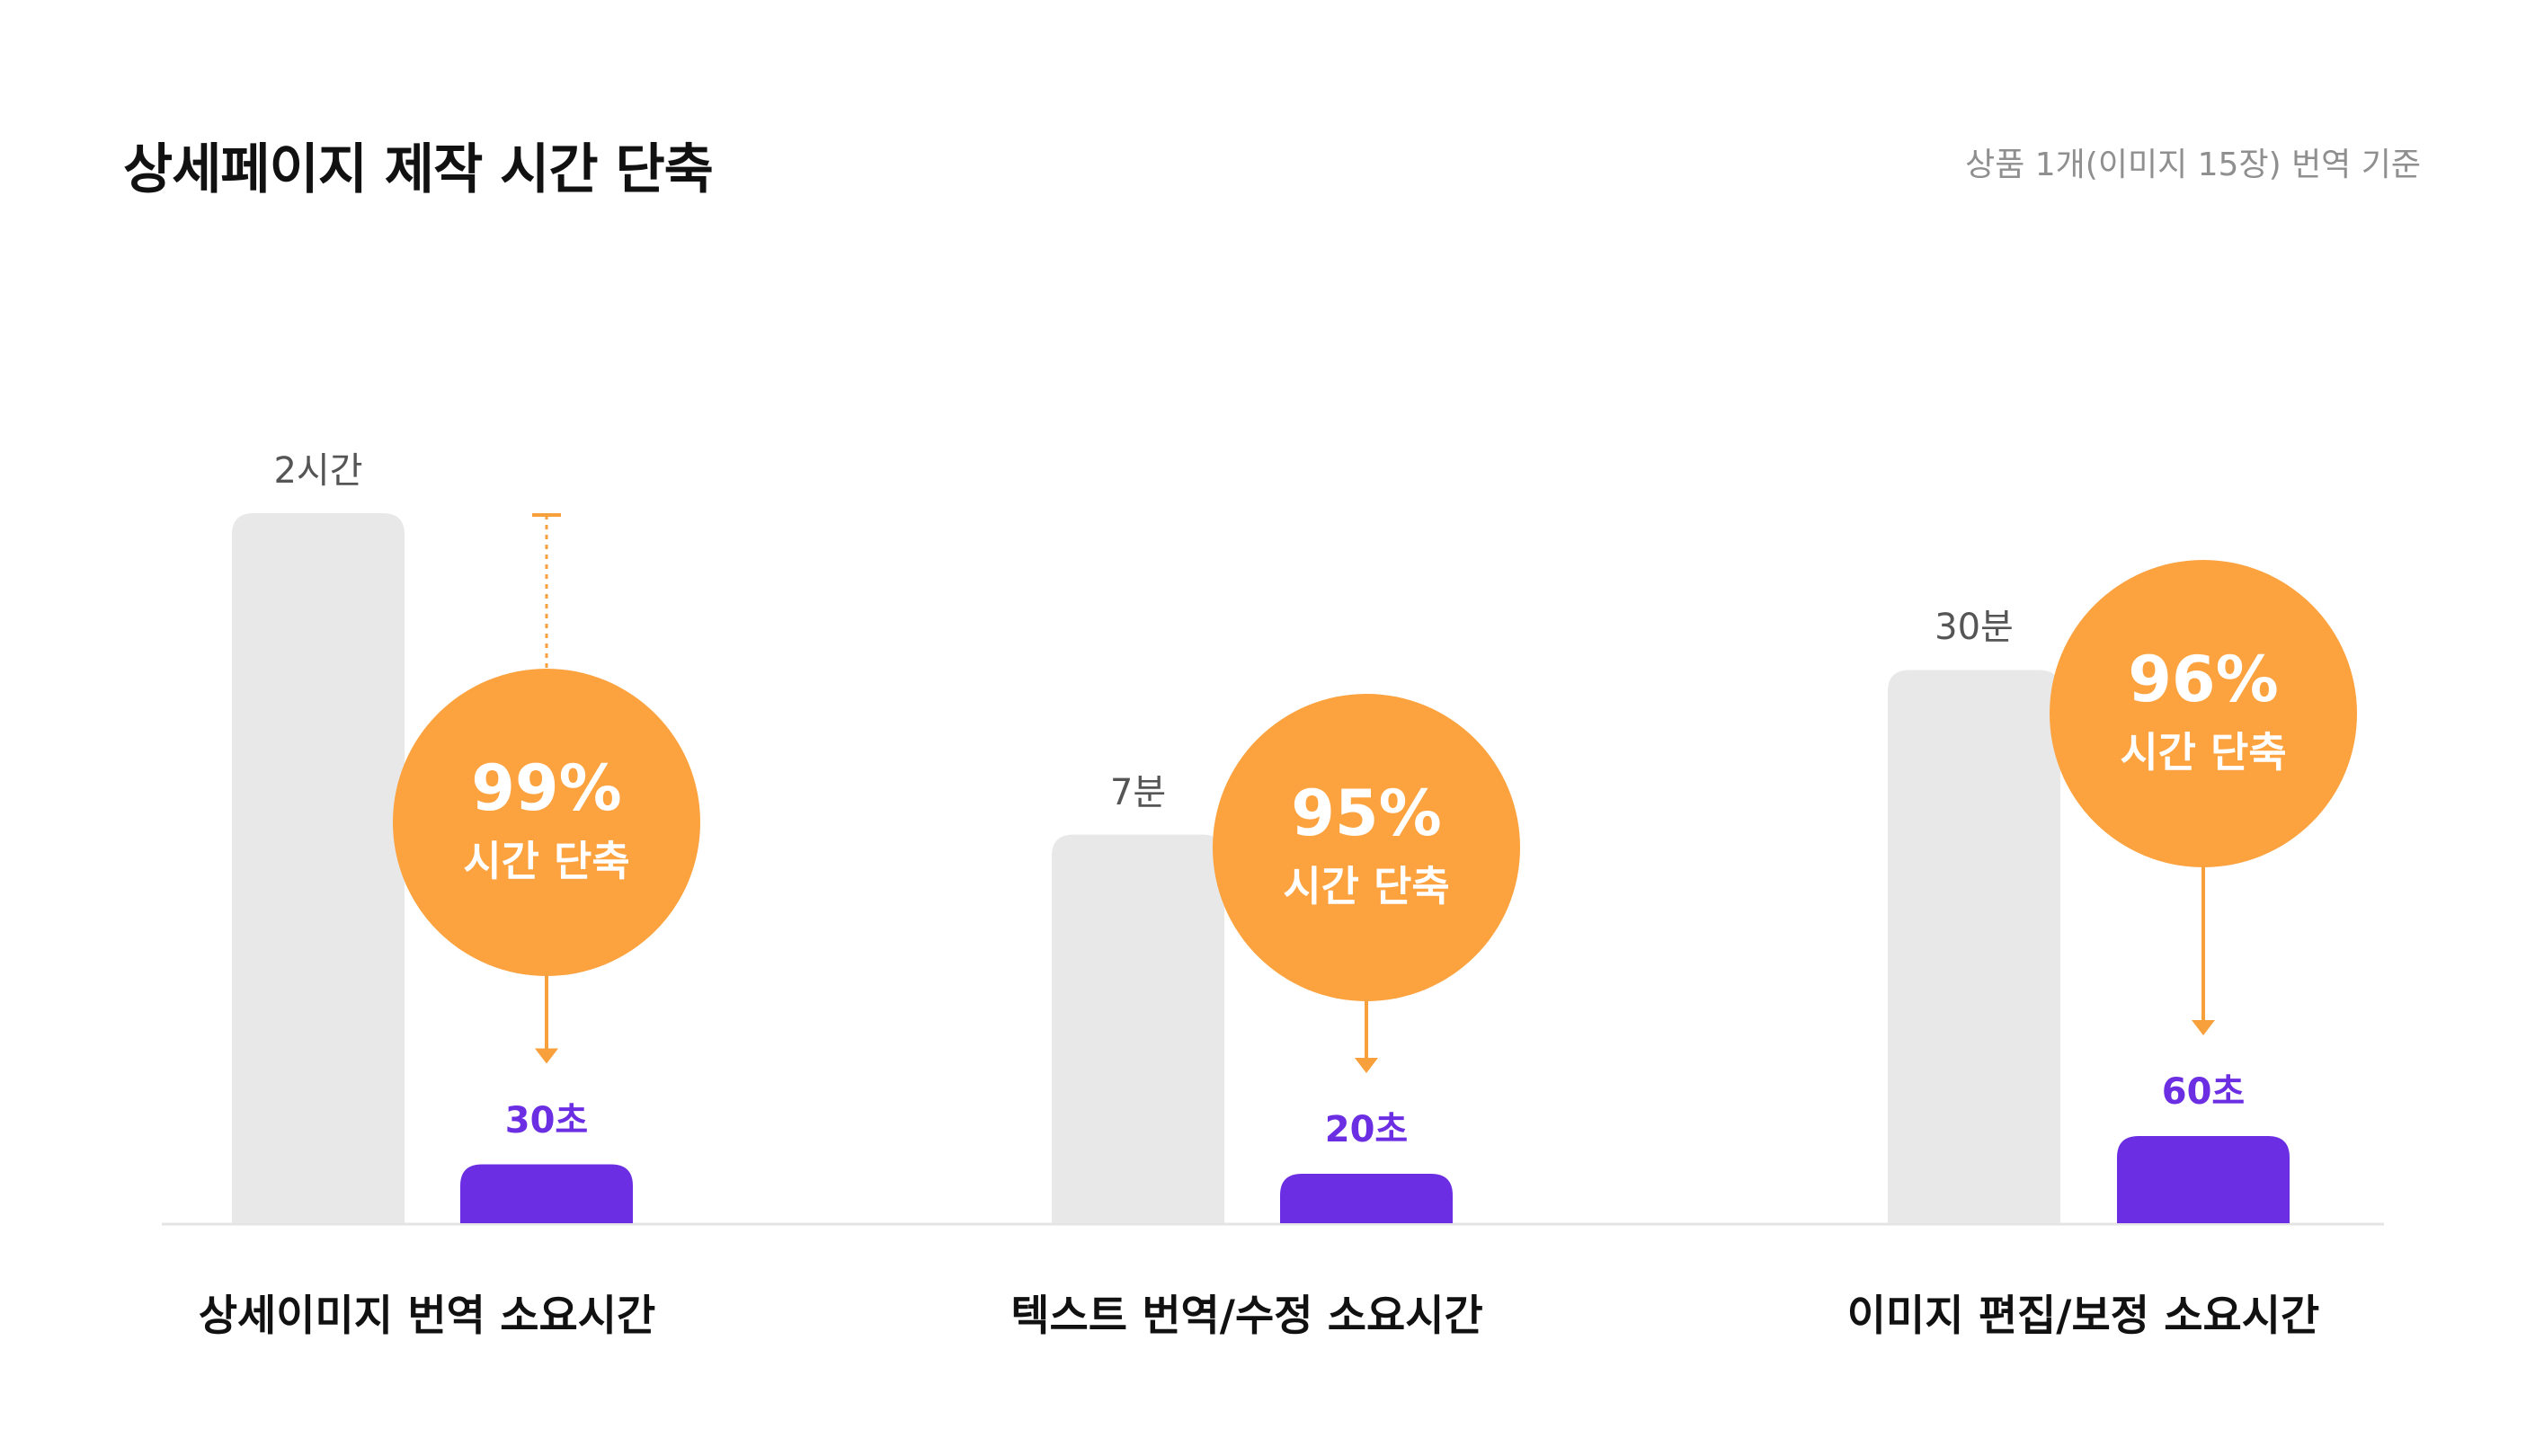  What do you see at coordinates (2193, 164) in the screenshot?
I see `chart-subtitle: 상품 1개(이미지 15장) 번역 기준` at bounding box center [2193, 164].